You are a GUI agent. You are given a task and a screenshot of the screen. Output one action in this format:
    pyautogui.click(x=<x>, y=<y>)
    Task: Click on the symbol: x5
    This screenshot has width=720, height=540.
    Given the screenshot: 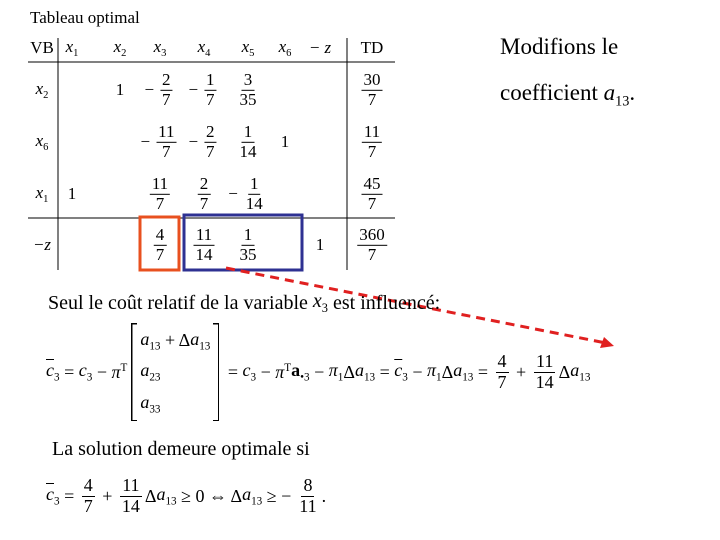 What is the action you would take?
    pyautogui.click(x=248, y=48)
    